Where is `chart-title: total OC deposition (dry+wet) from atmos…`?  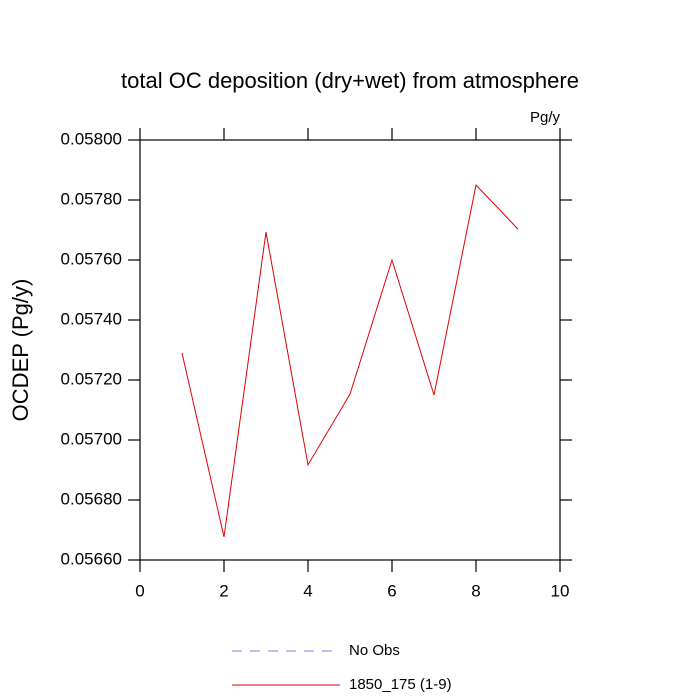
chart-title: total OC deposition (dry+wet) from atmos… is located at coordinates (350, 80).